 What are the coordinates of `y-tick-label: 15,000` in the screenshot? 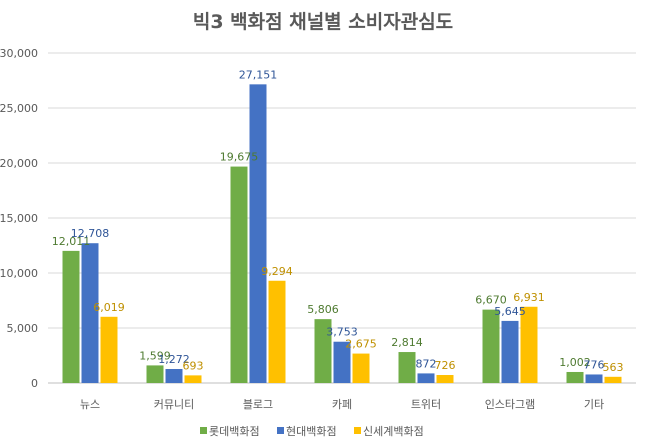 It's located at (19, 218).